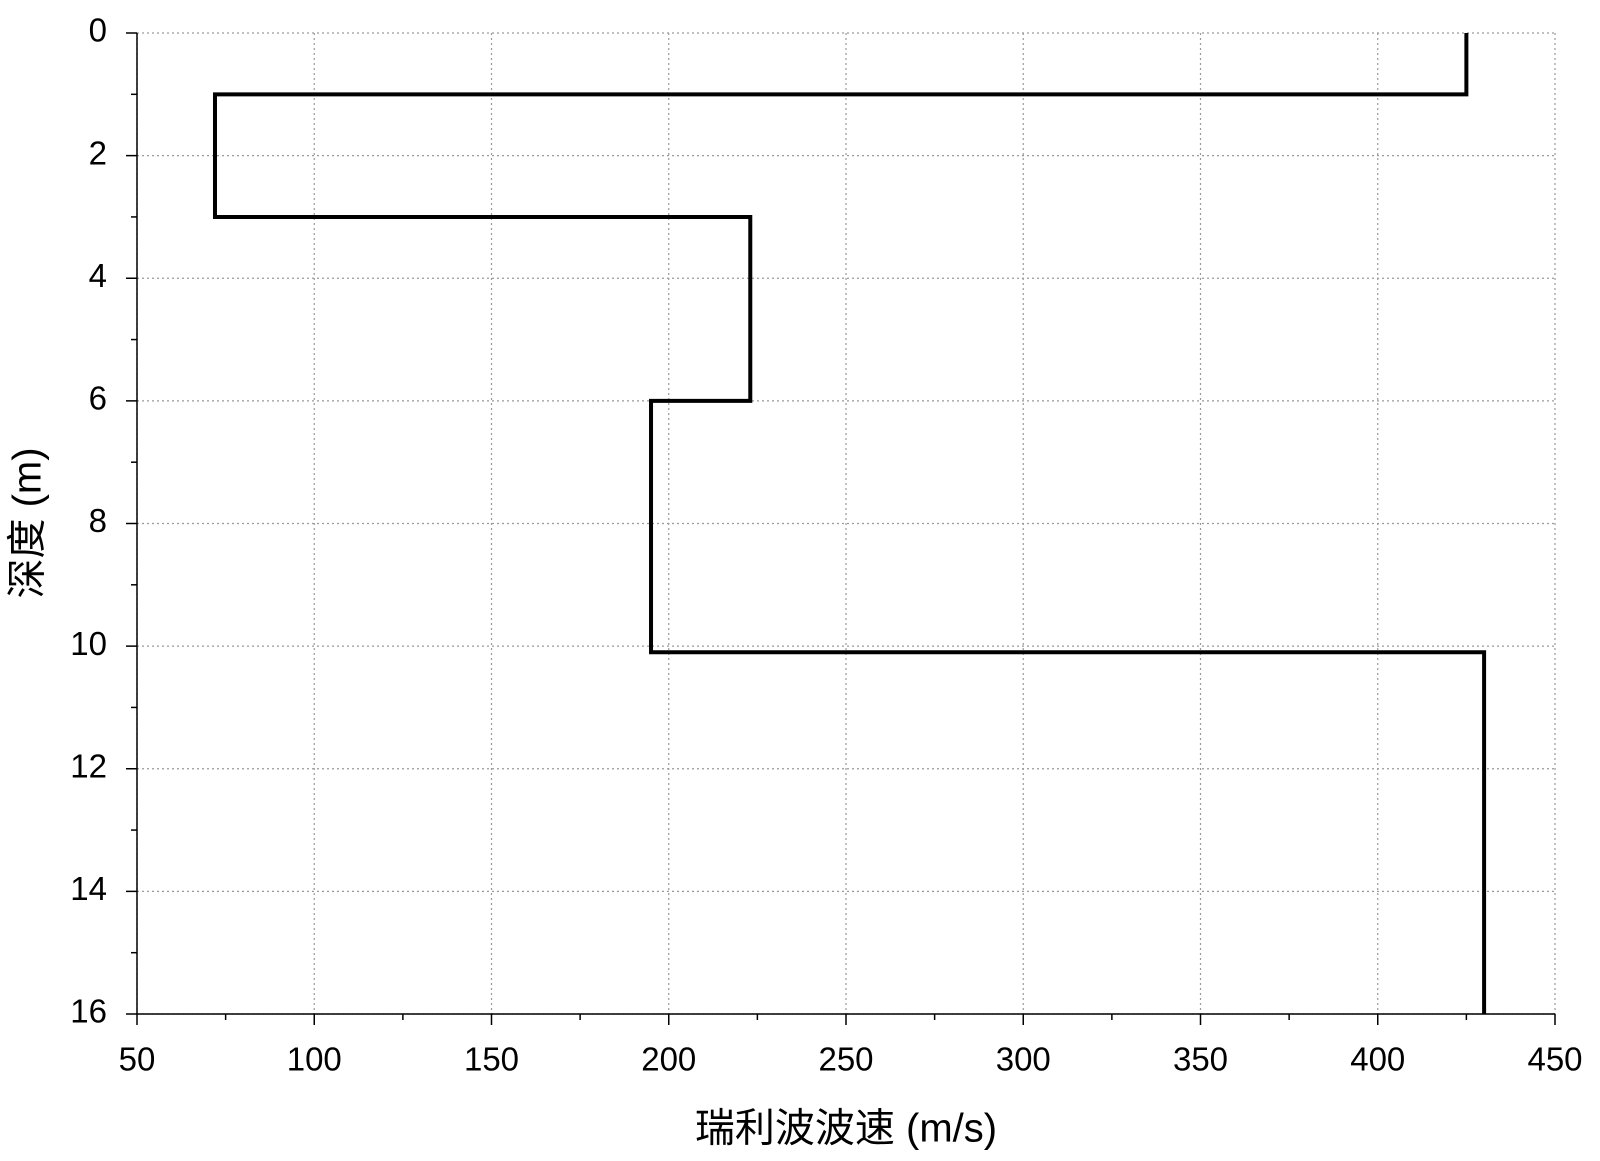 This screenshot has width=1600, height=1161. I want to click on y-tick-label: 8, so click(98, 520).